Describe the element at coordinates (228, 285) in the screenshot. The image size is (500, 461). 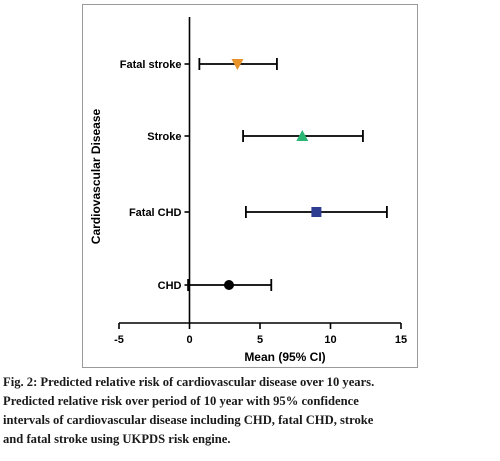
I see `data-point-circle` at that location.